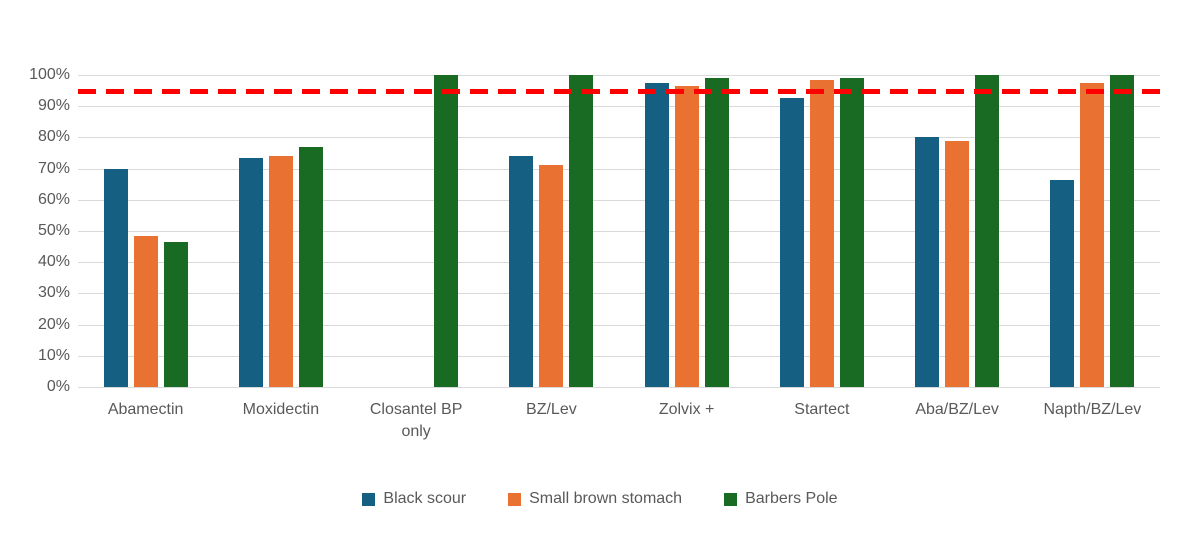 This screenshot has width=1200, height=541. I want to click on legend-item: Barbers Pole, so click(781, 499).